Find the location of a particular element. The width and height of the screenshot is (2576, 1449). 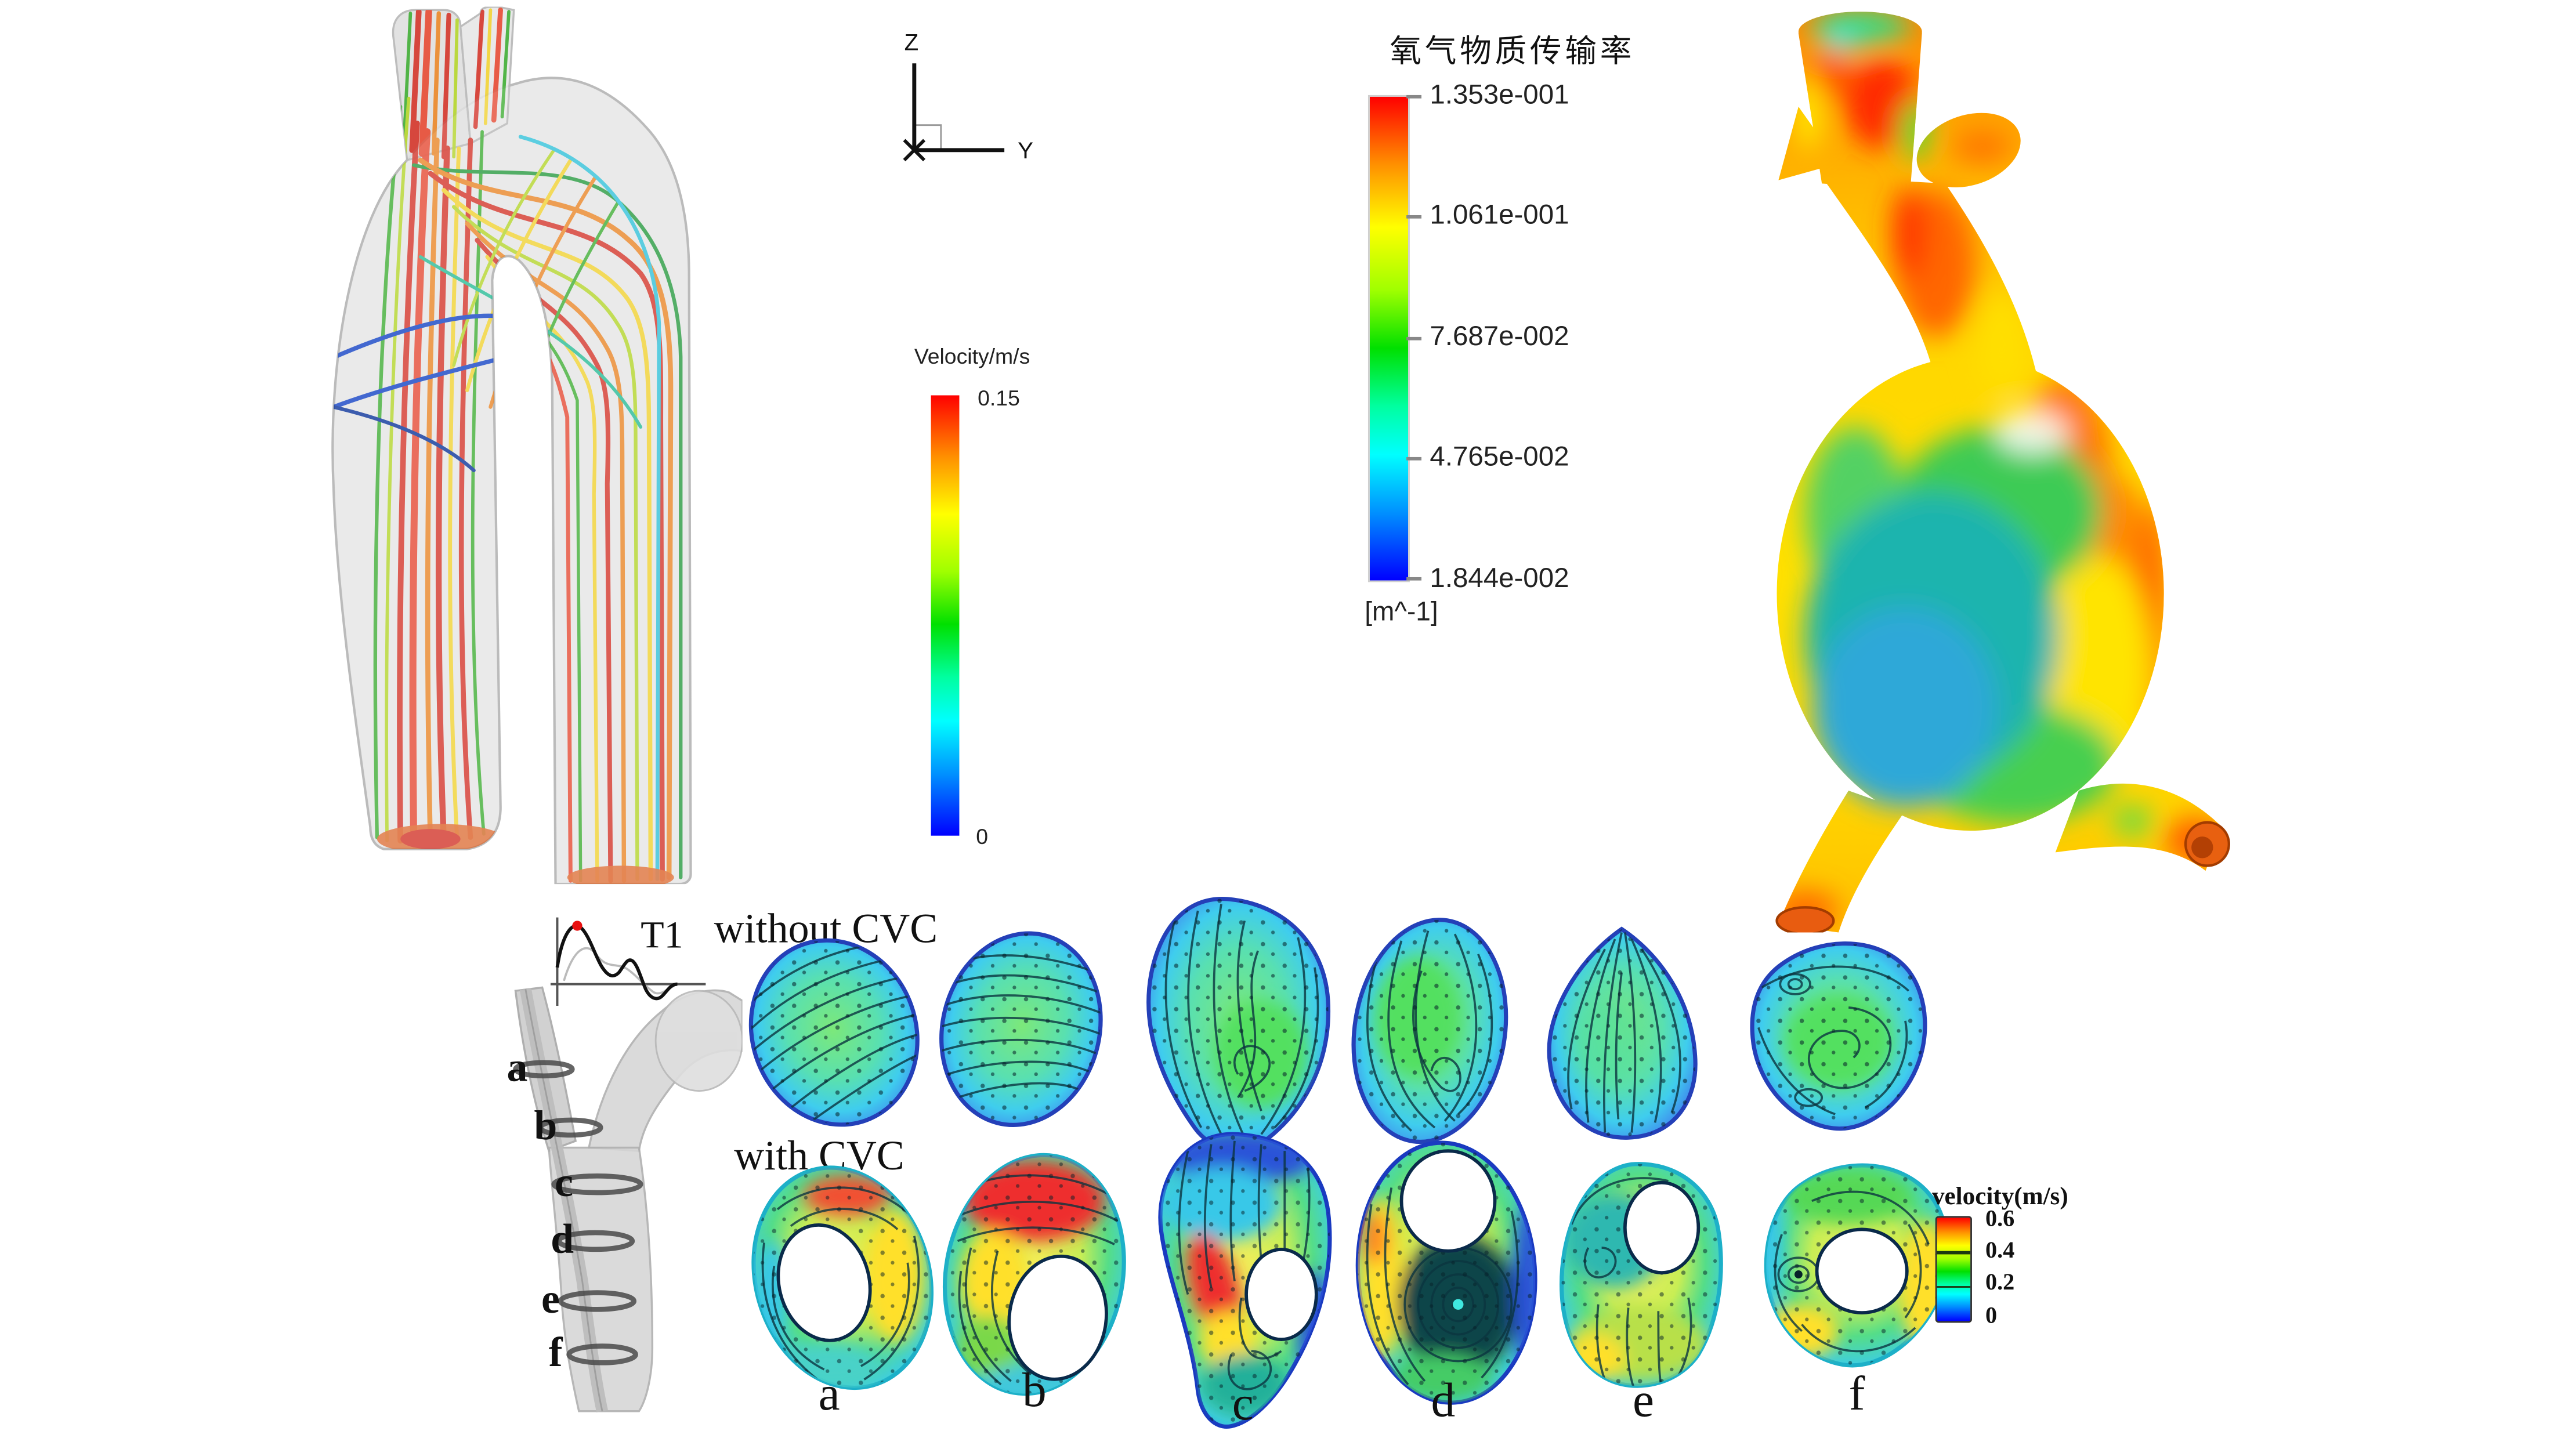

column-letter-c: c is located at coordinates (1243, 1405).